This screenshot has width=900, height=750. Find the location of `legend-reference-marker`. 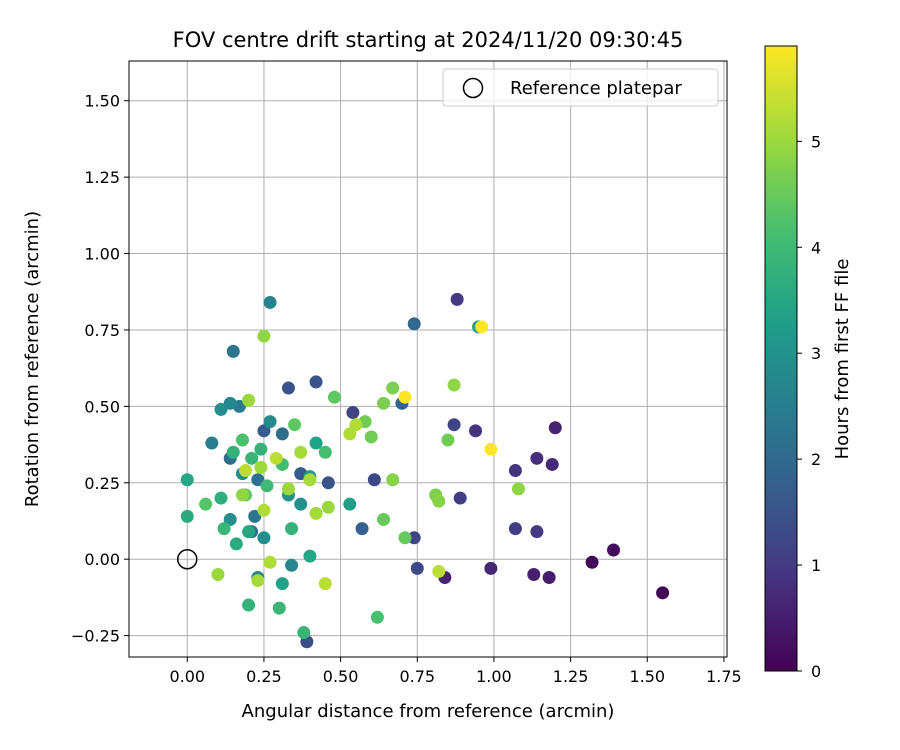

legend-reference-marker is located at coordinates (473, 88).